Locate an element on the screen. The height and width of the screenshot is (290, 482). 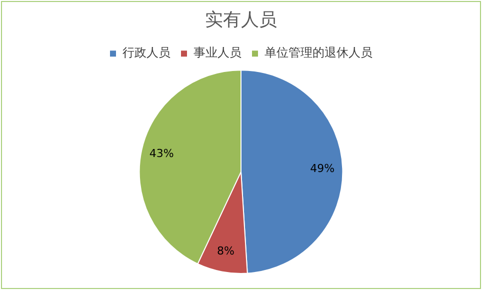
legend-label: 事业人员 is located at coordinates (218, 53).